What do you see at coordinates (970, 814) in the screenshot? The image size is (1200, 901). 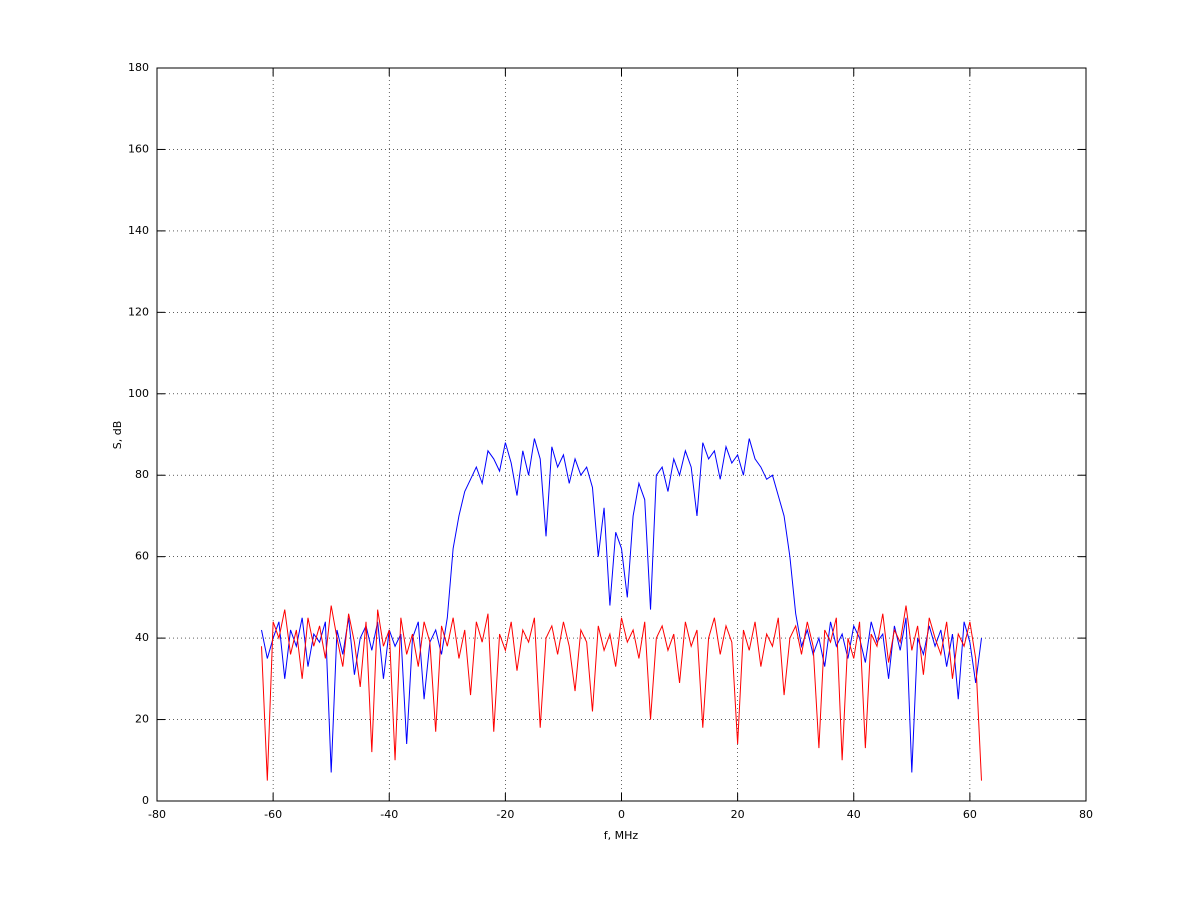 I see `x-tick-label: 60` at bounding box center [970, 814].